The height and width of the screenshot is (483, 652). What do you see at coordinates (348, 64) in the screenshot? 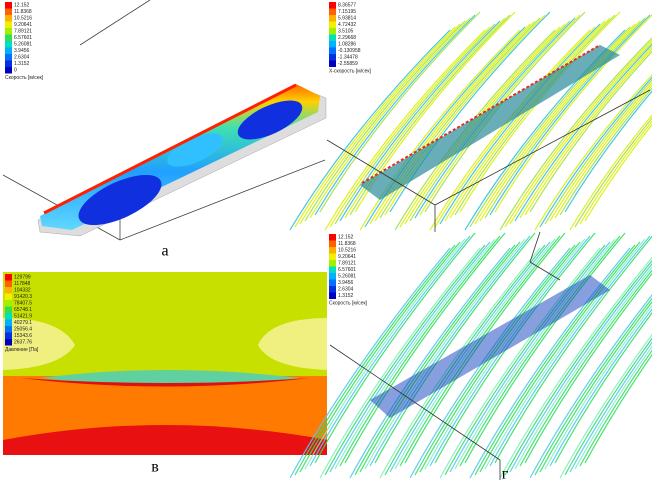
I see `legend-value: -2.55859` at bounding box center [348, 64].